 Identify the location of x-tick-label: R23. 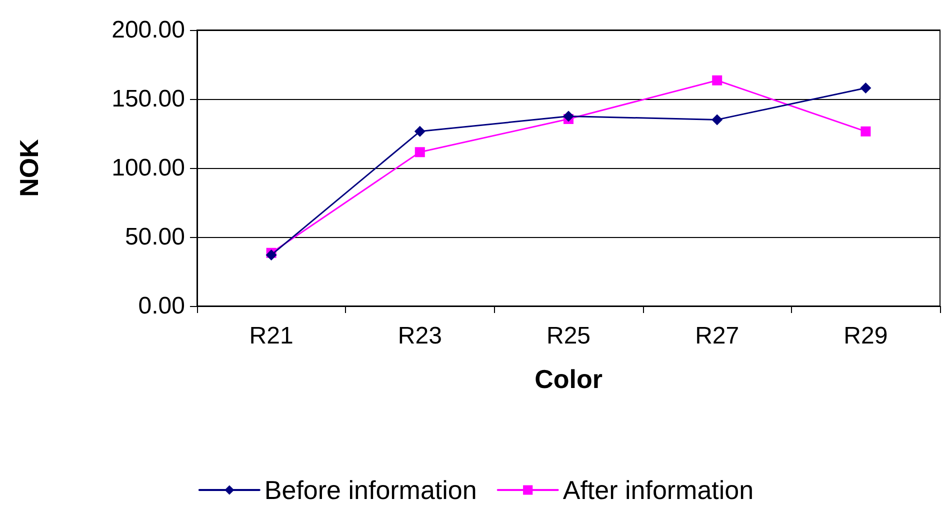
(420, 336).